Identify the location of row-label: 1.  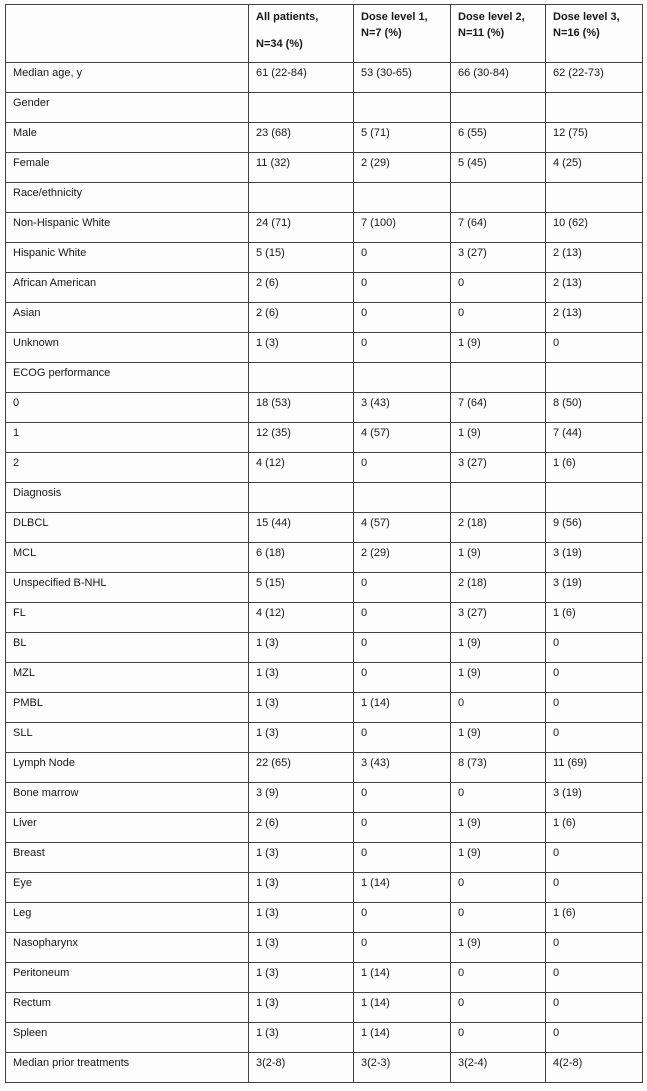
(127, 437).